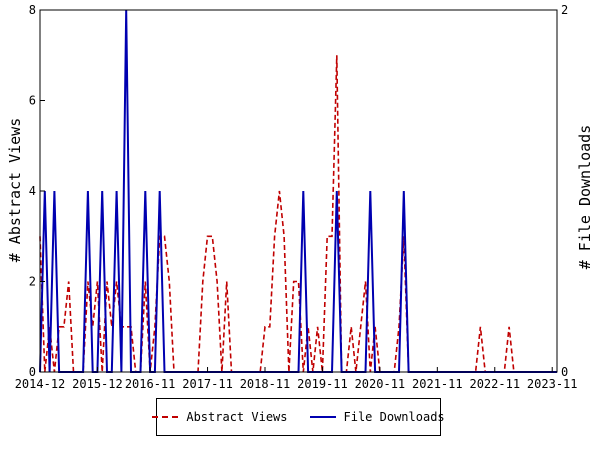 This screenshot has width=600, height=450. I want to click on x-tick-label: 2016-11, so click(150, 384).